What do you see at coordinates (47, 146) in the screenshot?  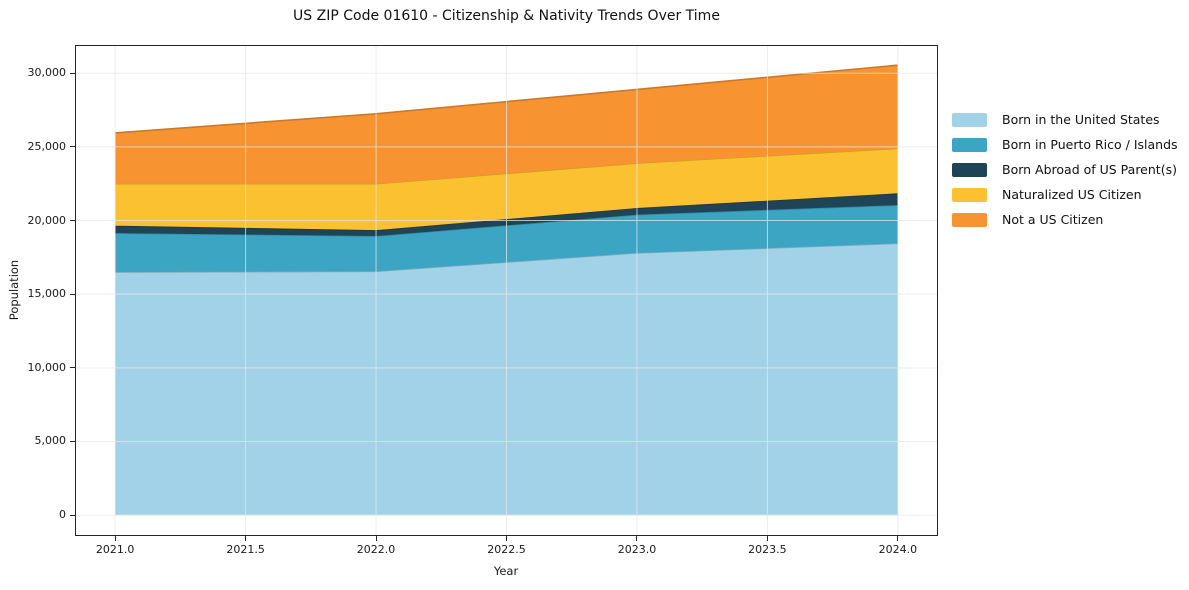 I see `y-tick-label: 25,000` at bounding box center [47, 146].